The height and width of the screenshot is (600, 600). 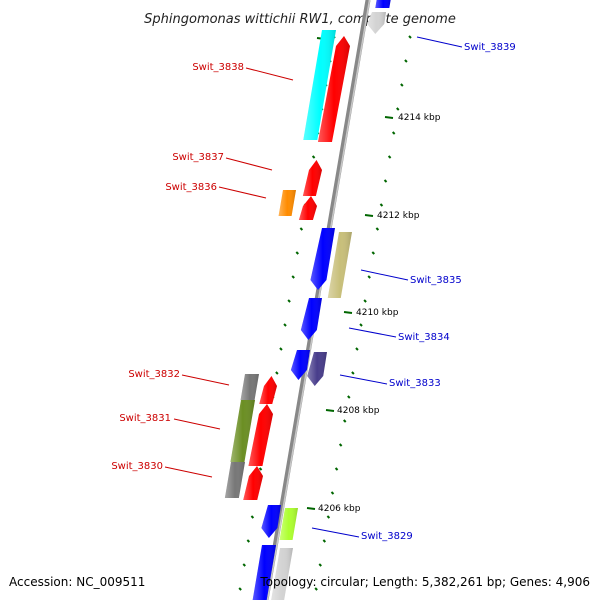 What do you see at coordinates (419, 118) in the screenshot?
I see `kbp-label-4214: 4214 kbp` at bounding box center [419, 118].